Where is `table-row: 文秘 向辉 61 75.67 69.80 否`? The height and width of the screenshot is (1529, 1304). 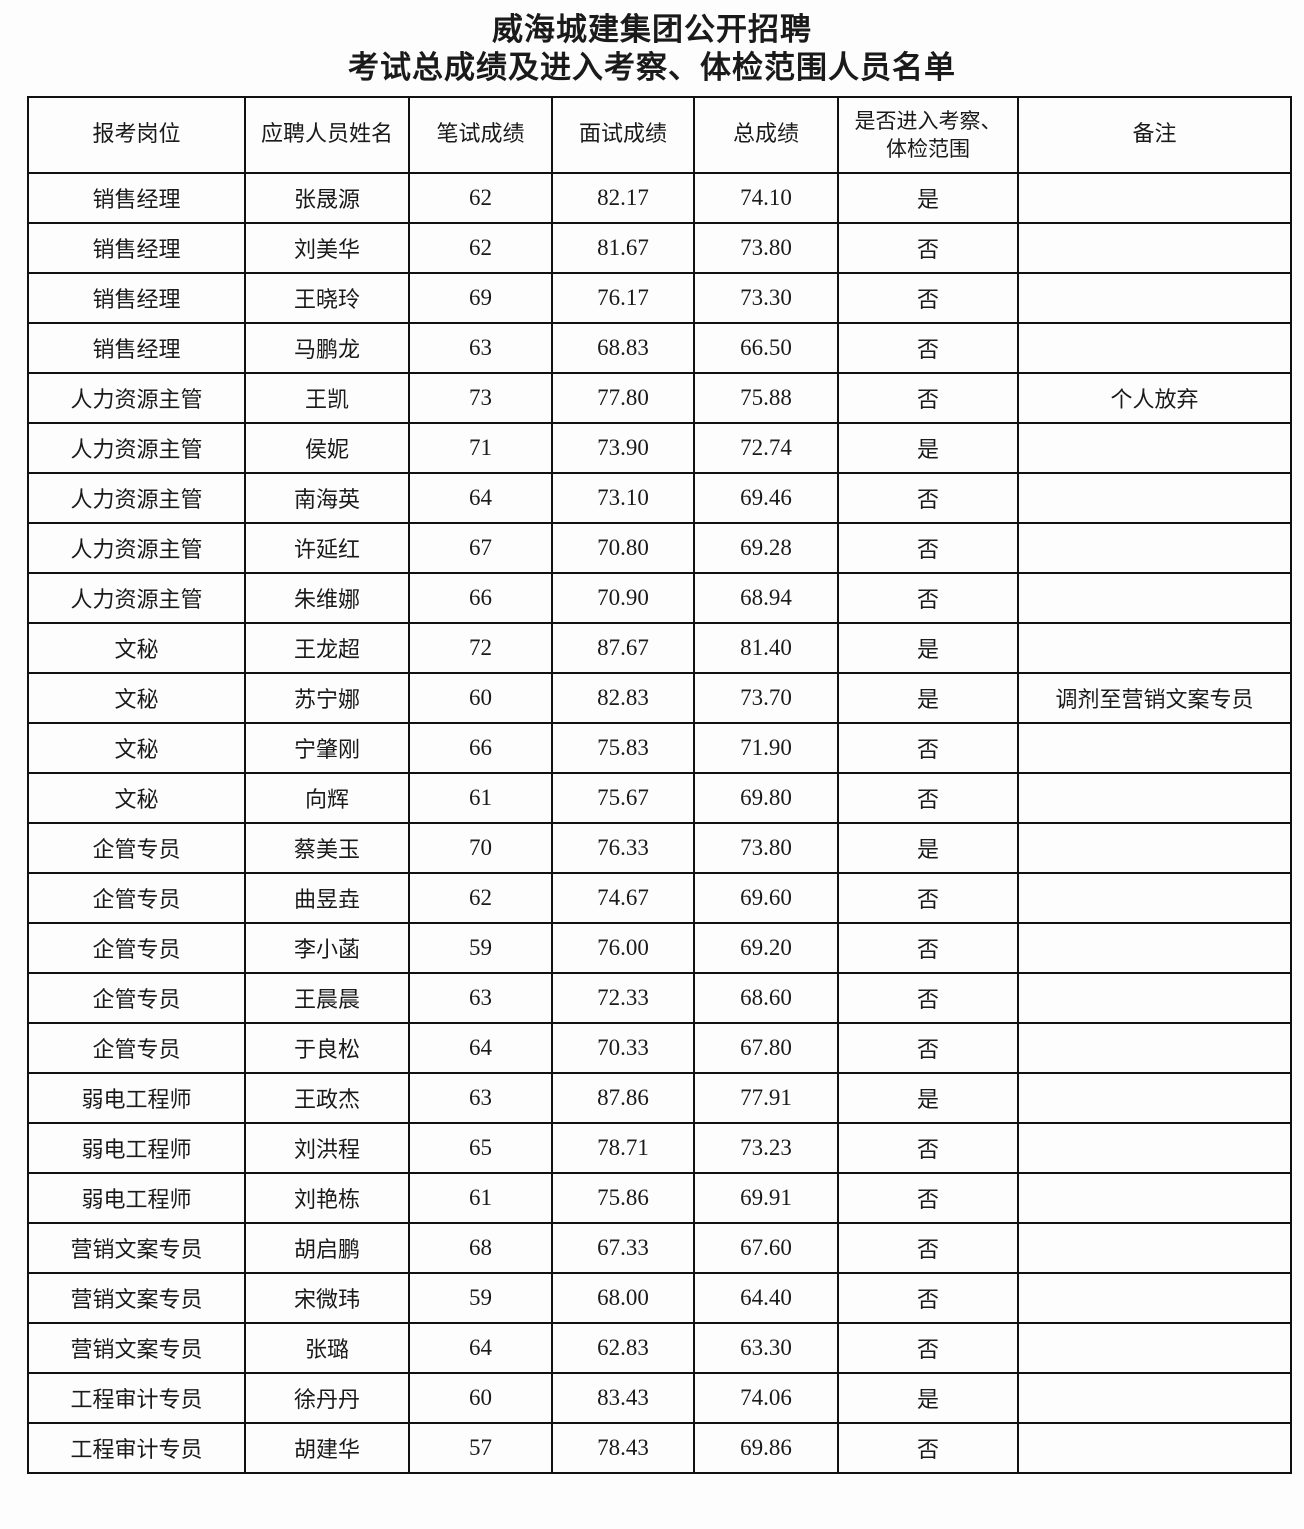 table-row: 文秘 向辉 61 75.67 69.80 否 is located at coordinates (659, 798).